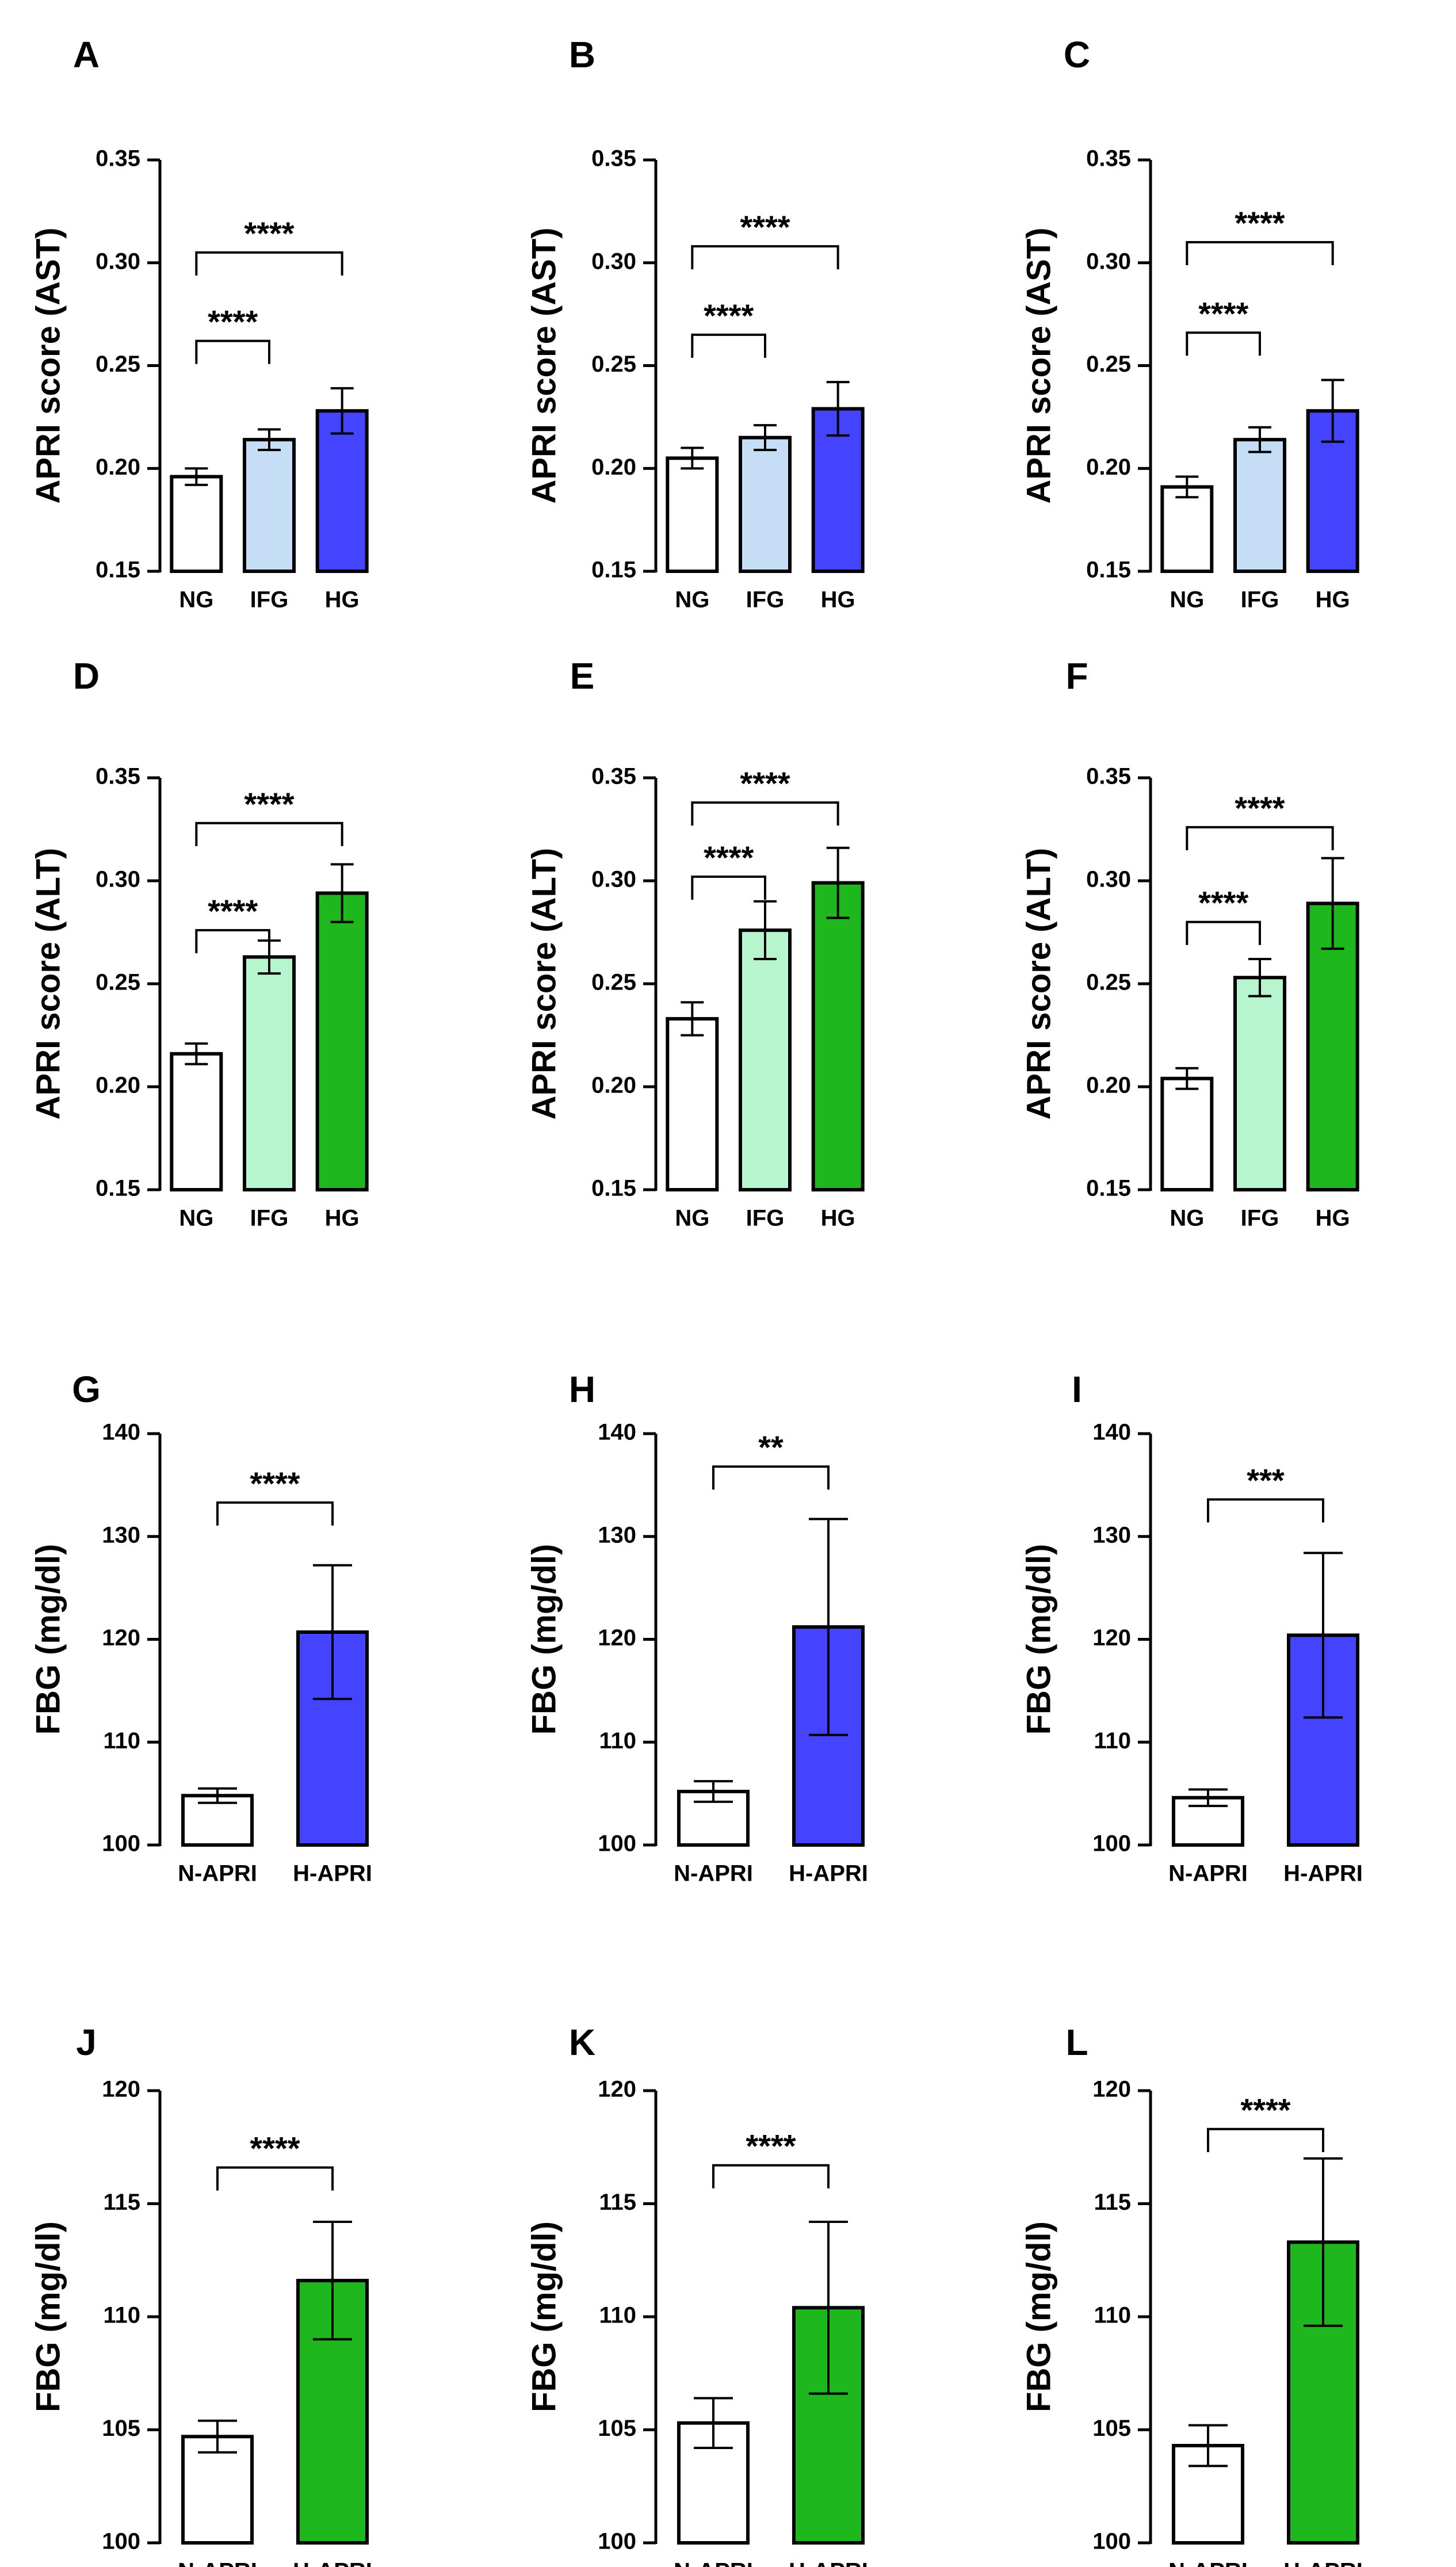 Image resolution: width=1456 pixels, height=2567 pixels. What do you see at coordinates (544, 365) in the screenshot?
I see `y-axis-label-b: APRI score (AST)` at bounding box center [544, 365].